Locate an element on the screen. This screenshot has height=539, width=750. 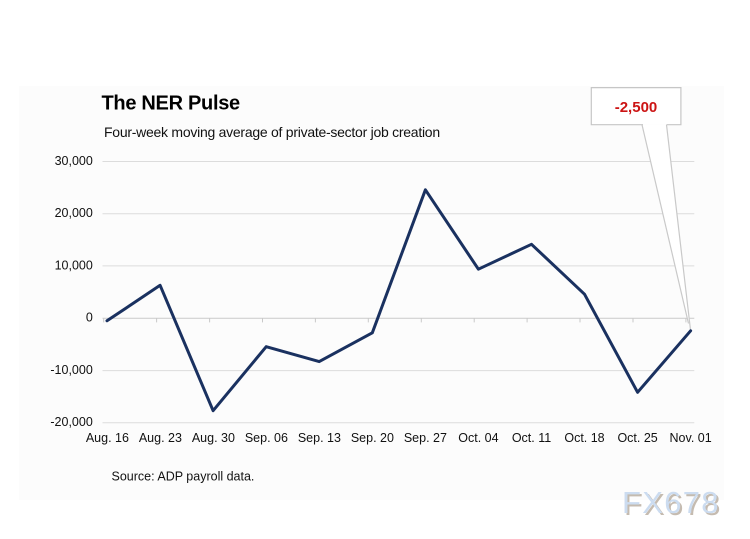
svg-text: Sep. 06 is located at coordinates (266, 438).